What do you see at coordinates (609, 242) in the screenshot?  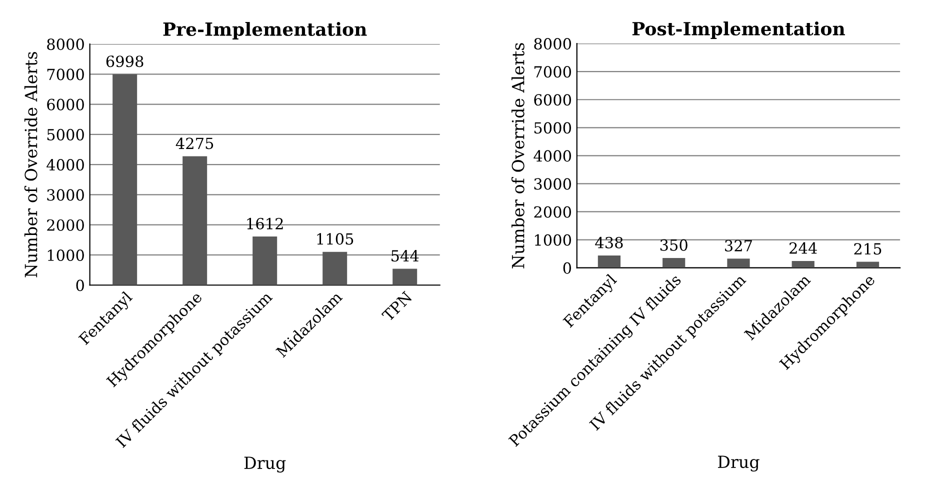 I see `data-label: 438` at bounding box center [609, 242].